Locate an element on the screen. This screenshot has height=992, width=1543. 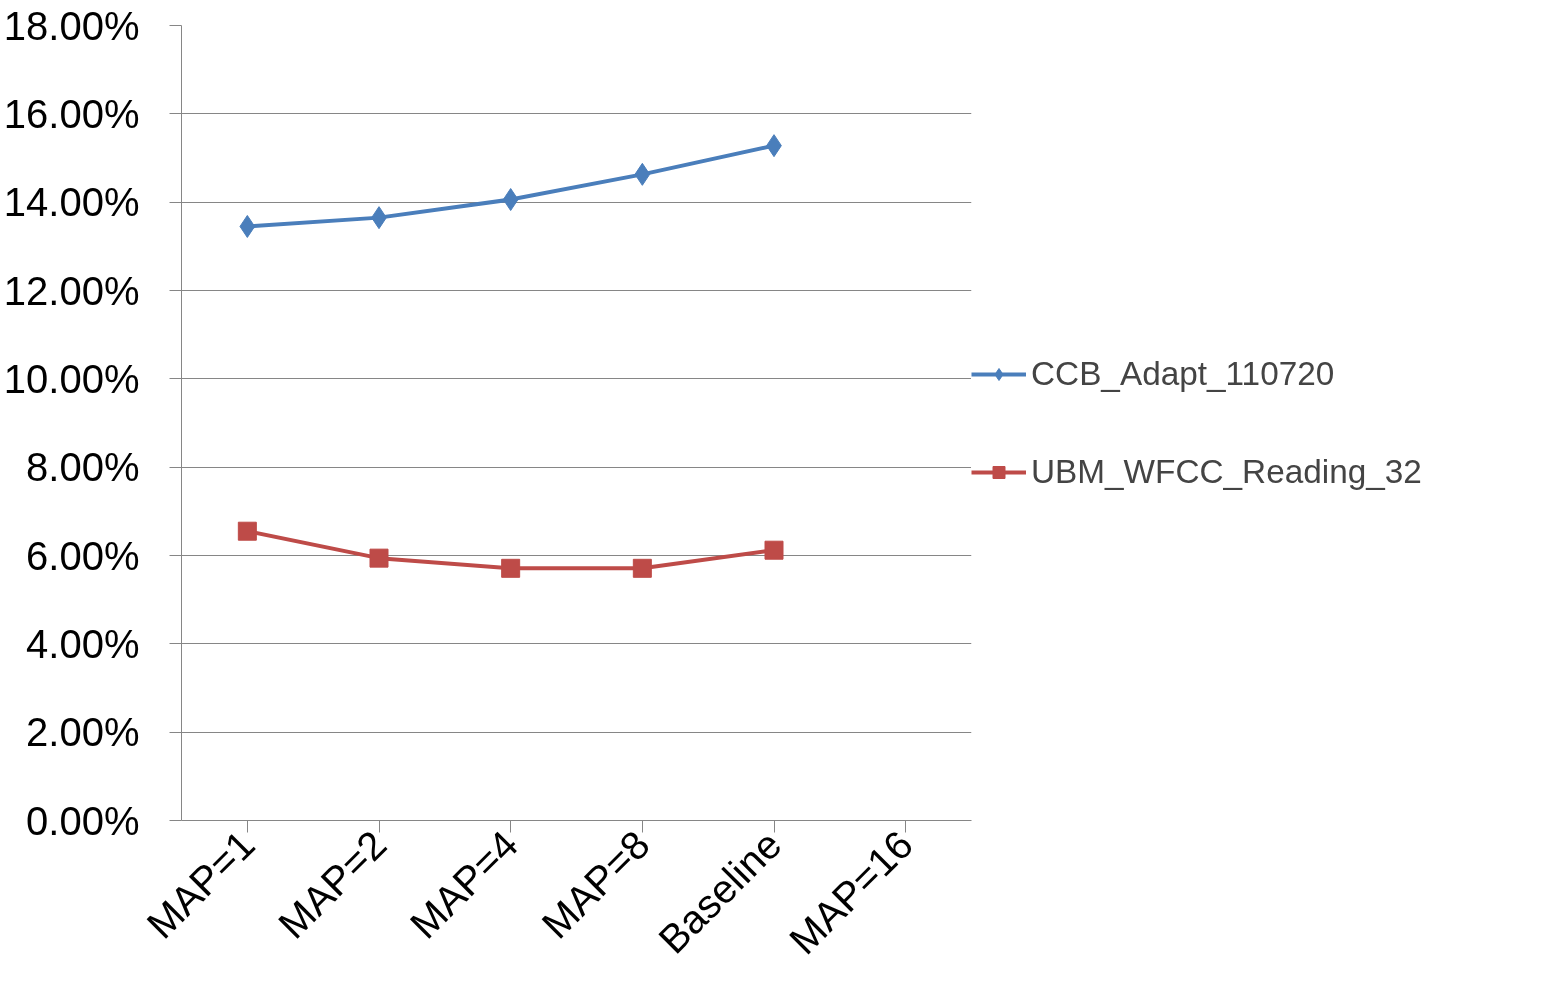
y-tick-label: 12.00% is located at coordinates (71, 290).